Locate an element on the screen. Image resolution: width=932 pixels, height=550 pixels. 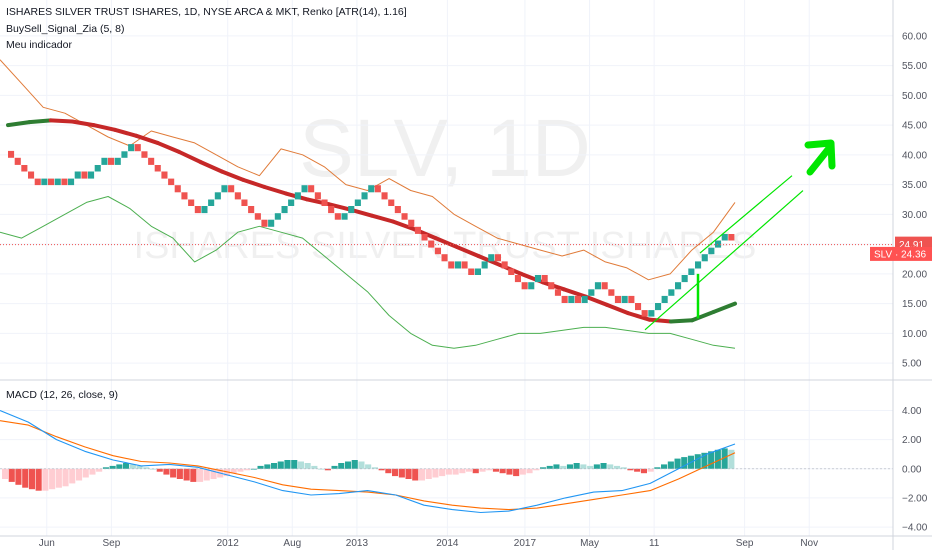
macd-y-tick-label: 2.00 is located at coordinates (912, 440).